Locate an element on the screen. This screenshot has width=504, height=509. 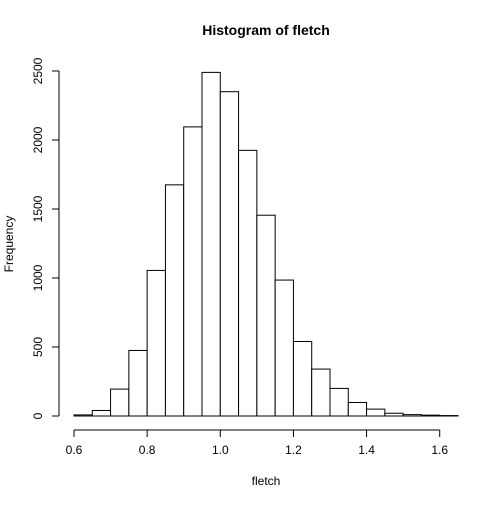
y-tick-label: 500 is located at coordinates (38, 347).